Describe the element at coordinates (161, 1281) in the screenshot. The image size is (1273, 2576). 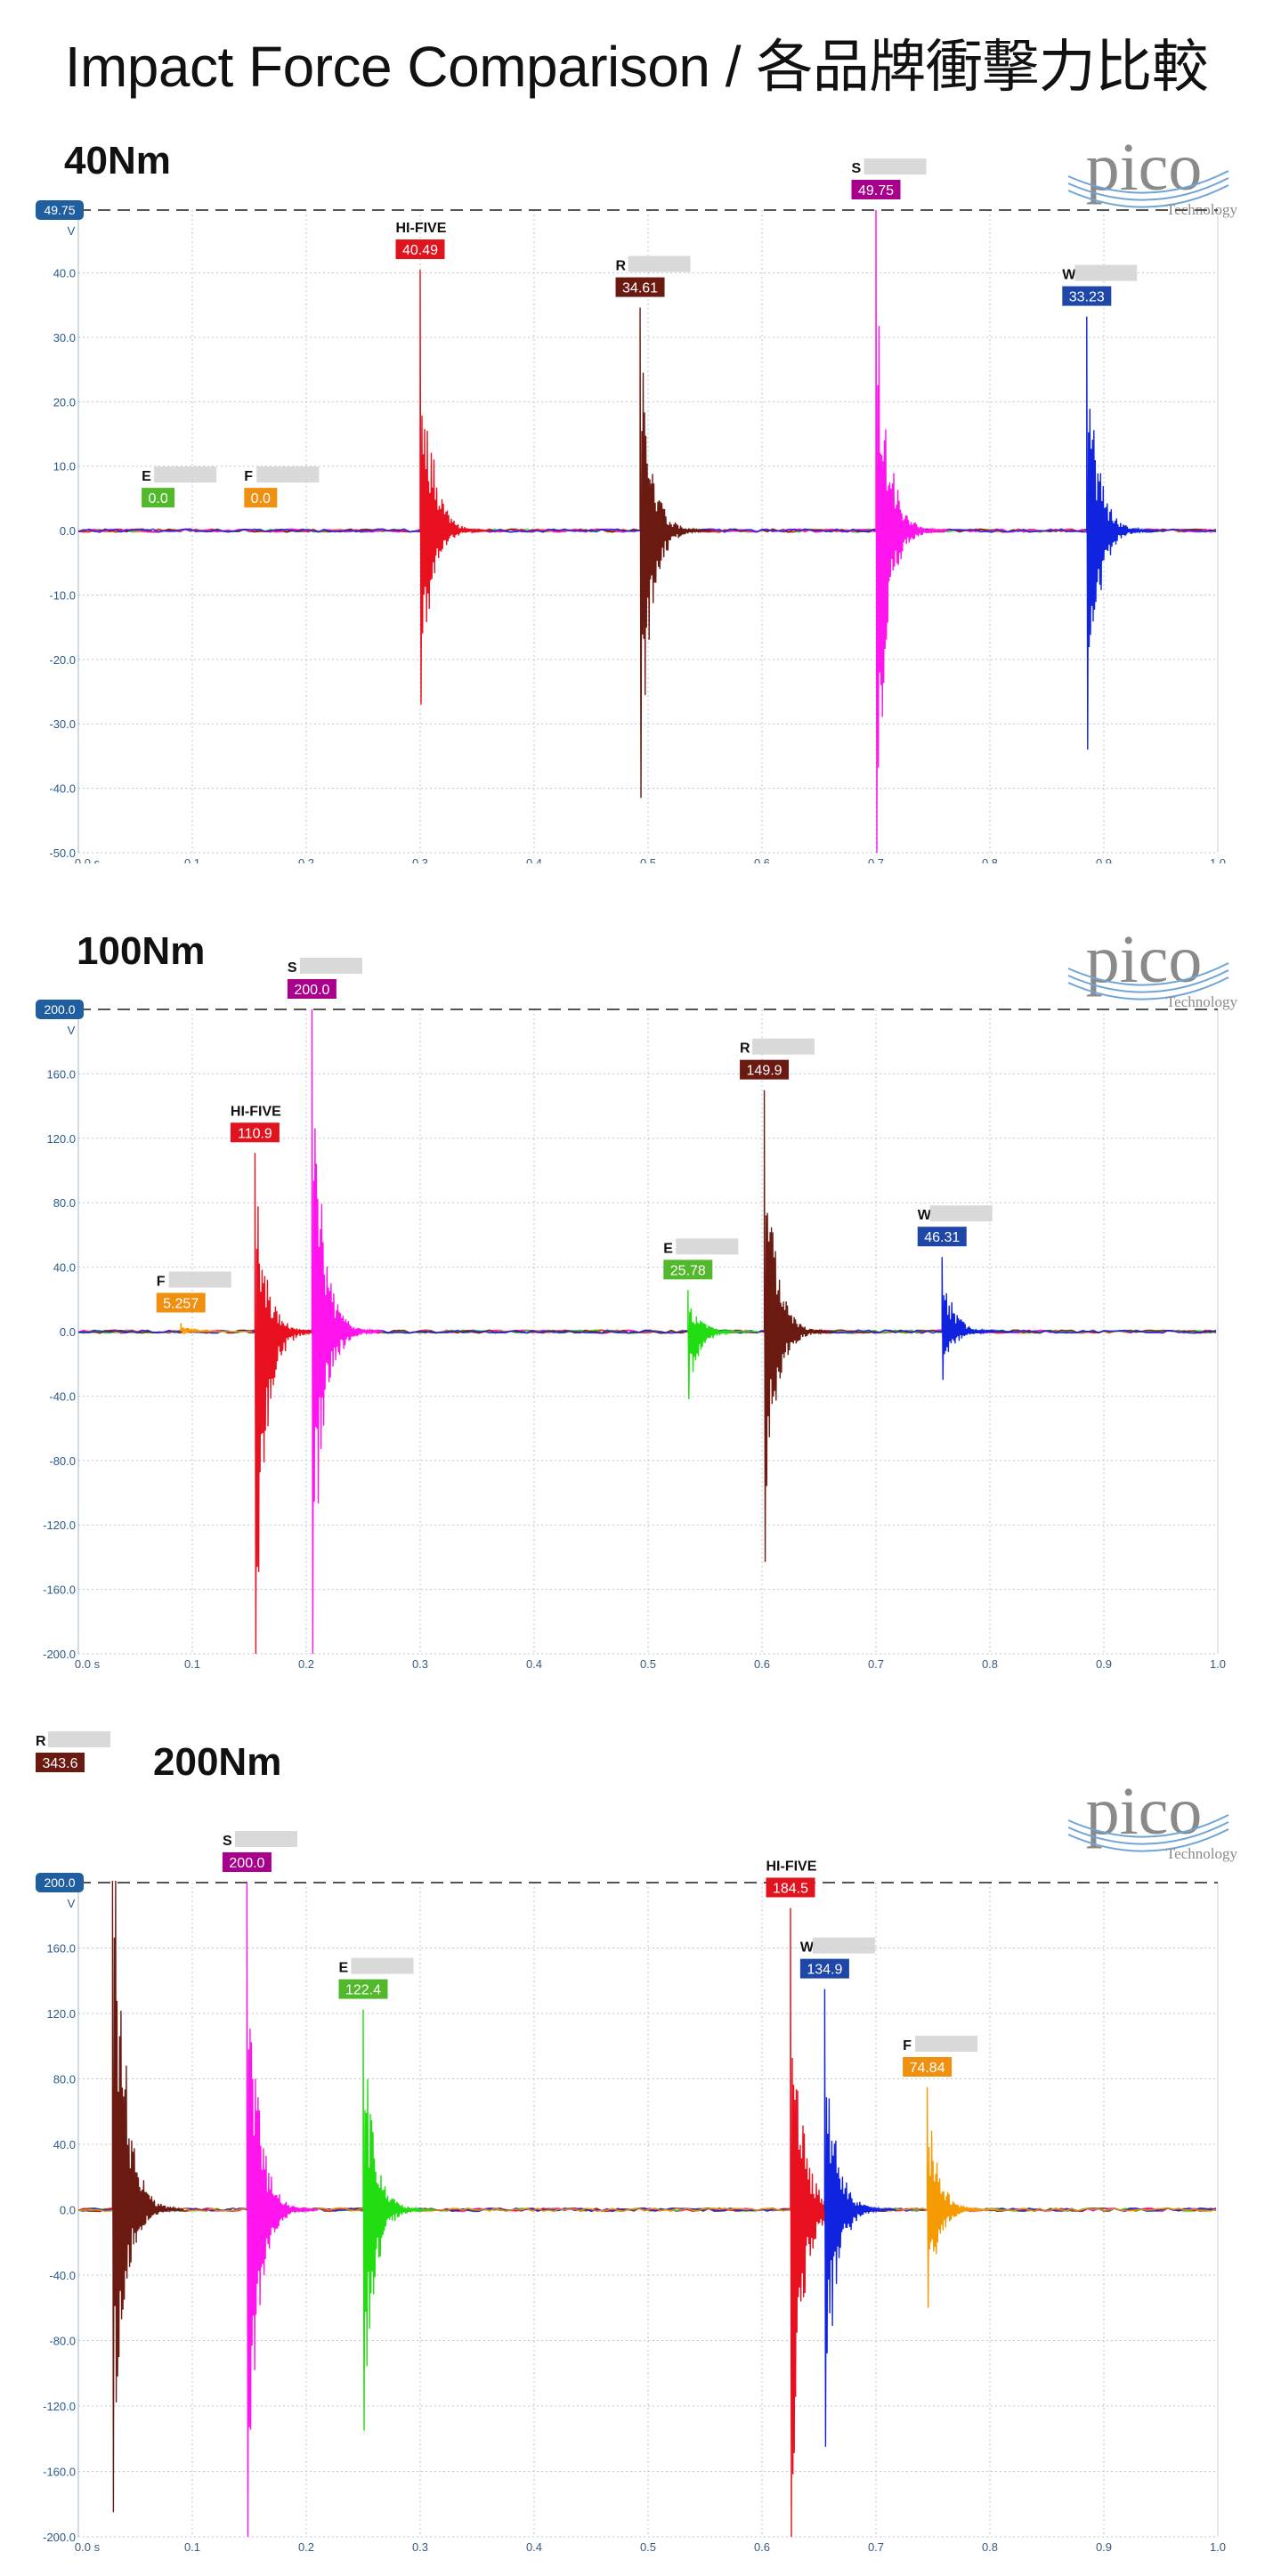
I see `series-name-label: F` at that location.